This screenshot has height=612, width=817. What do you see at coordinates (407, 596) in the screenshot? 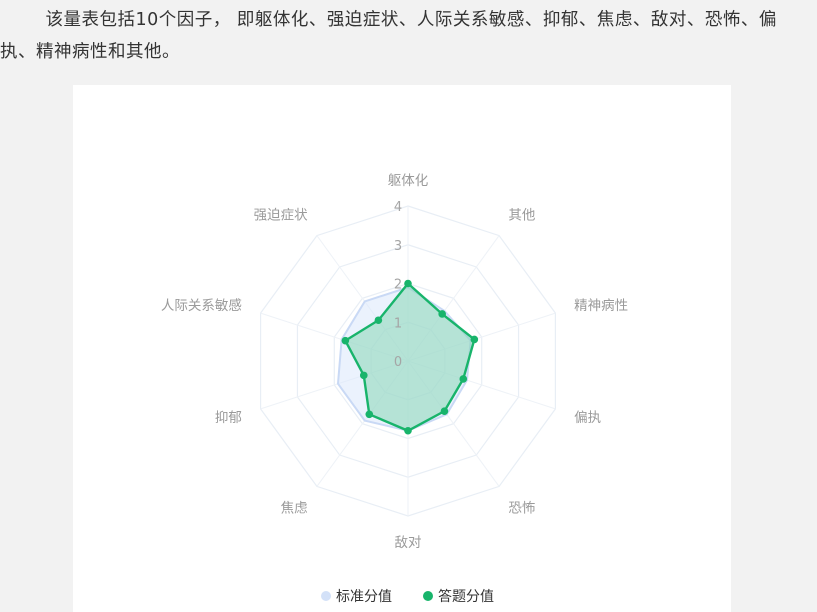
I see `legend: 标准分值 答题分值` at bounding box center [407, 596].